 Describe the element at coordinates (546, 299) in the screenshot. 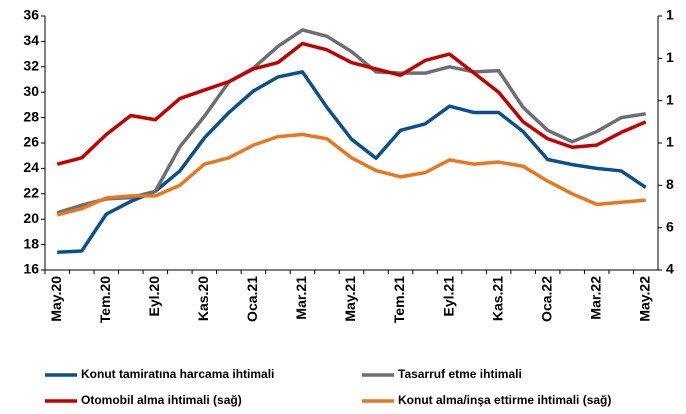

I see `x-tick-label: Oca.22` at that location.